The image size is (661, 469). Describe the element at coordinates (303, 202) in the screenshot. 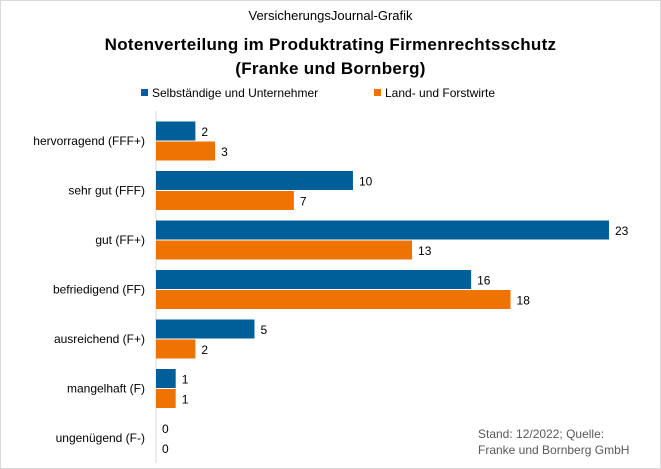

I see `data-label: 7` at that location.